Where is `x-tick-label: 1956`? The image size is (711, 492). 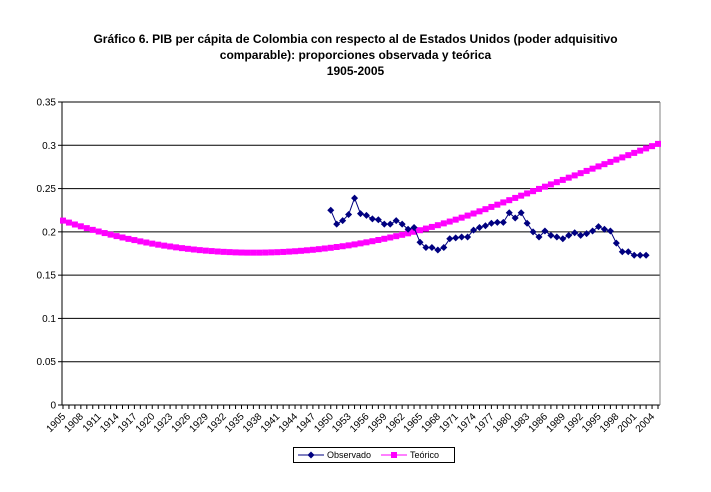
x-tick-label: 1956 is located at coordinates (360, 423).